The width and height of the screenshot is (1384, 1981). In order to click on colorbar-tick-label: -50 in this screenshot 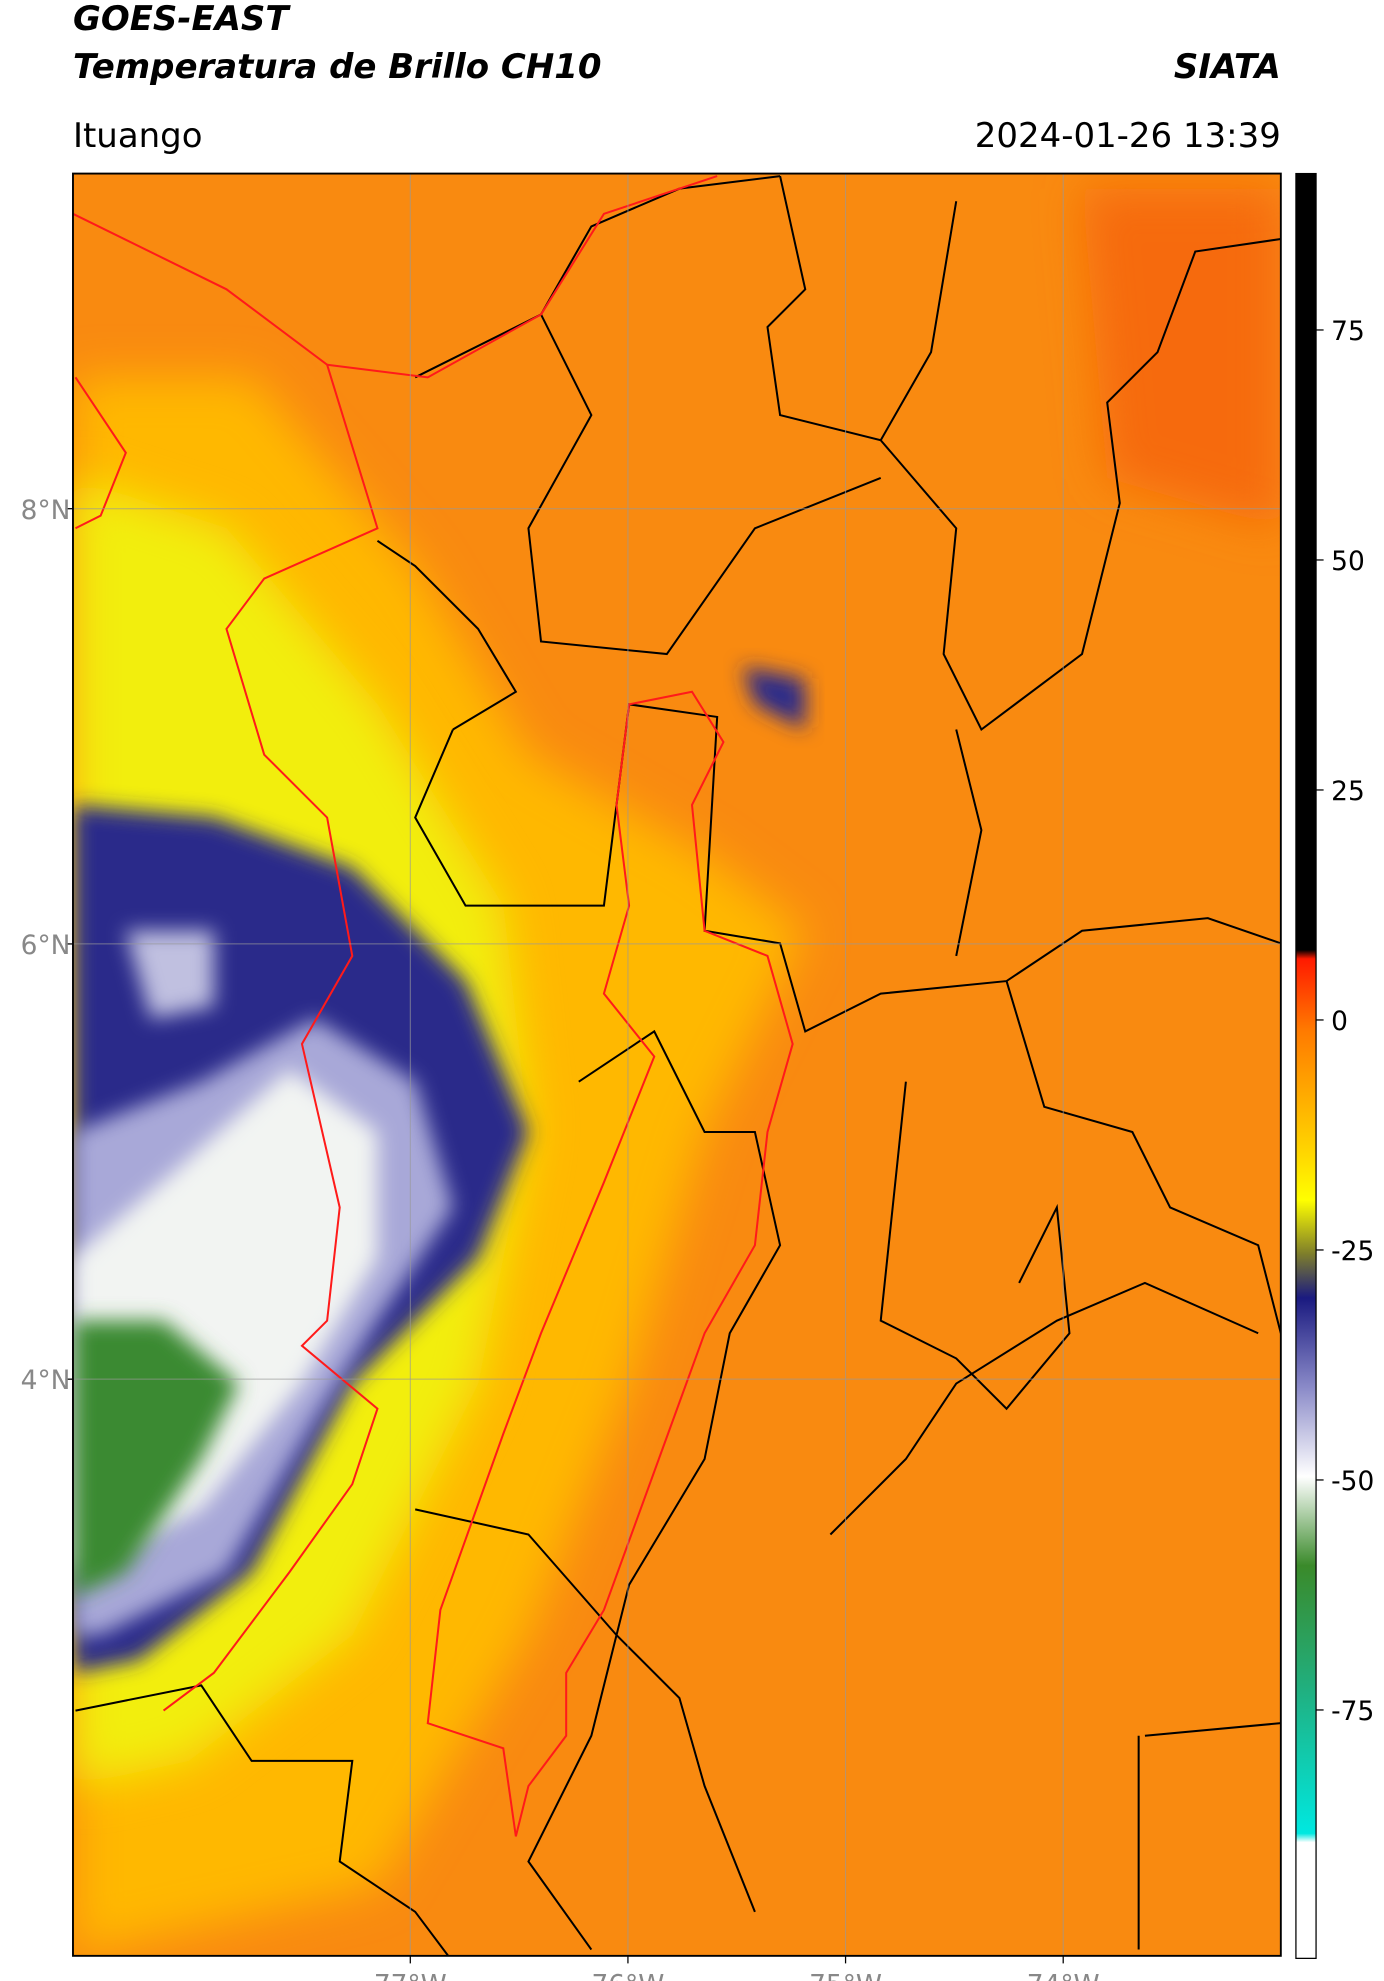, I will do `click(1352, 1481)`.